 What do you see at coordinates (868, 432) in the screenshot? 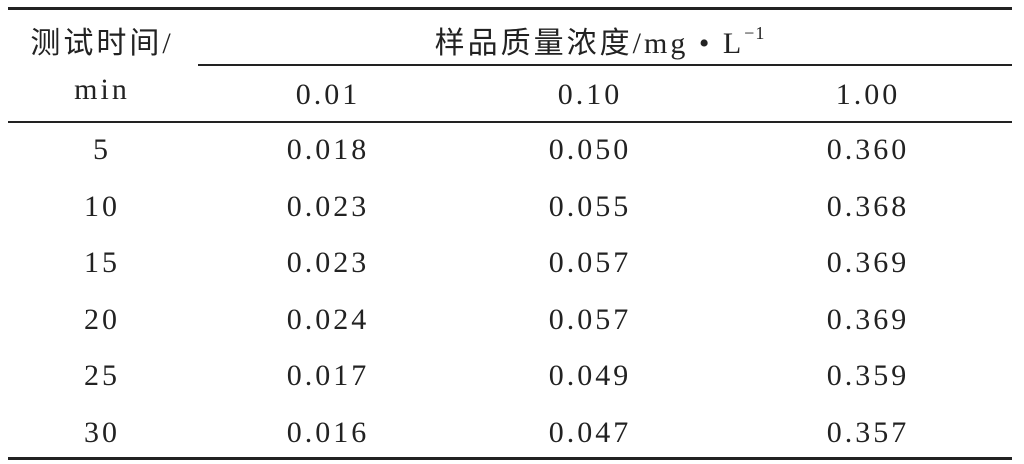
I see `value-cell: 0.357` at bounding box center [868, 432].